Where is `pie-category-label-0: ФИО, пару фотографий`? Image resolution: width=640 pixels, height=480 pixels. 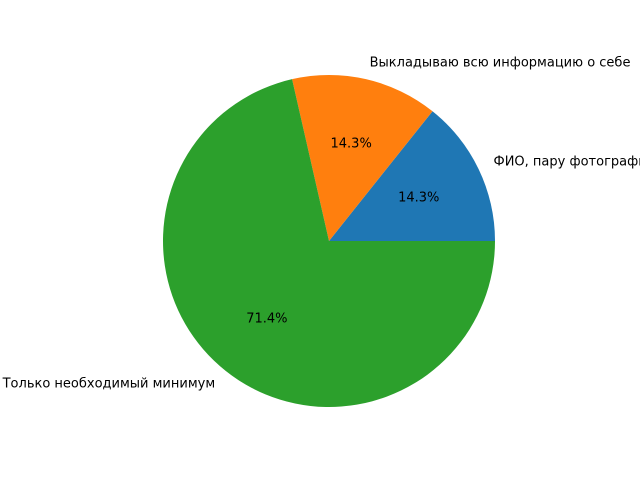
pie-category-label-0: ФИО, пару фотографий is located at coordinates (567, 161).